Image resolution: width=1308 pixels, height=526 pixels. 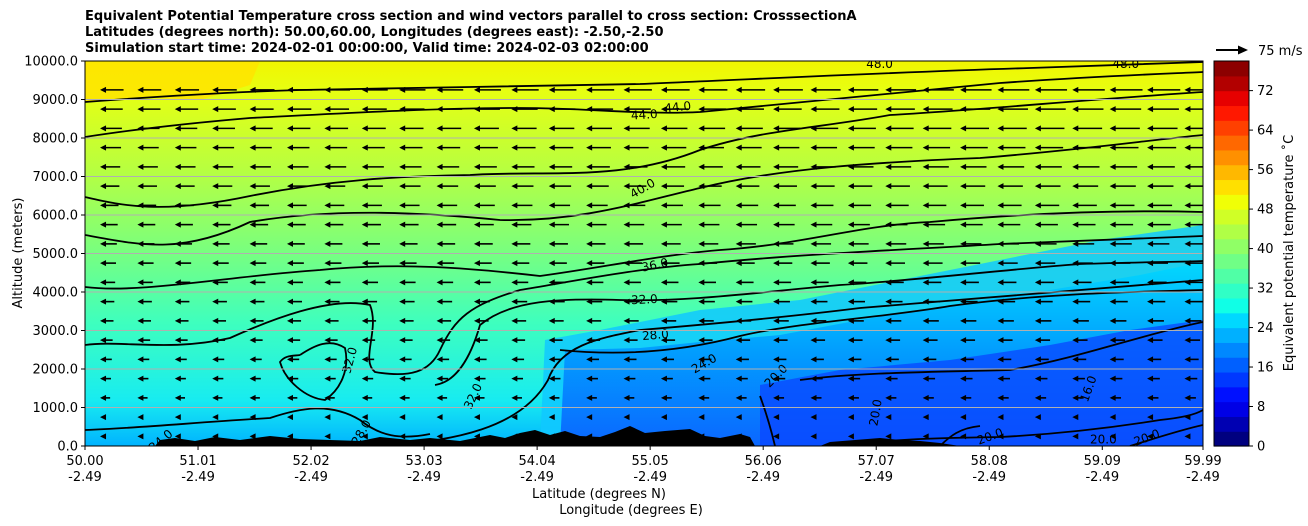 What do you see at coordinates (876, 461) in the screenshot?
I see `x-tick-label-lat: 57.07` at bounding box center [876, 461].